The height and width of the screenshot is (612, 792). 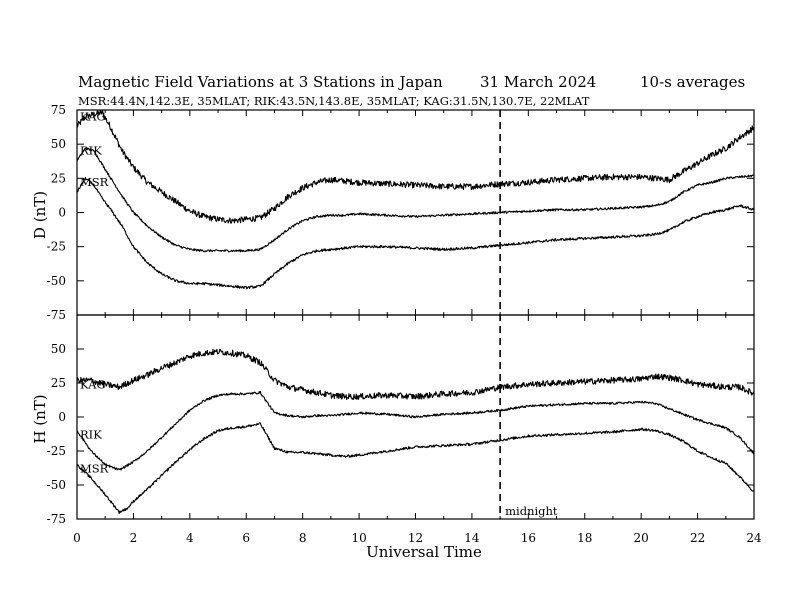 What do you see at coordinates (77, 538) in the screenshot?
I see `x-tick-label: 0` at bounding box center [77, 538].